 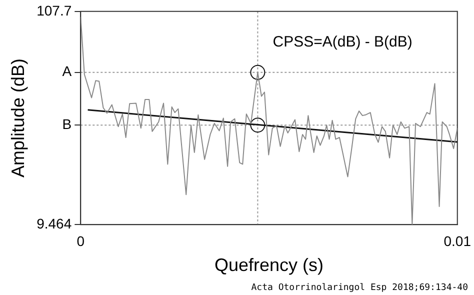 What do you see at coordinates (18, 118) in the screenshot?
I see `y-axis-title: Amplitude (dB)` at bounding box center [18, 118].